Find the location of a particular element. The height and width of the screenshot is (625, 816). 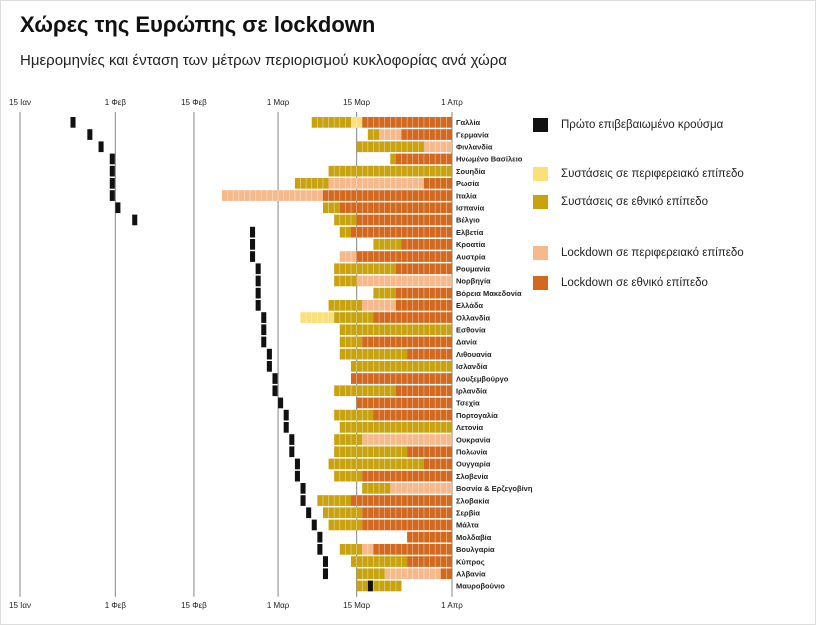

country-label: Ηνωμένο Βασίλειο is located at coordinates (489, 159).